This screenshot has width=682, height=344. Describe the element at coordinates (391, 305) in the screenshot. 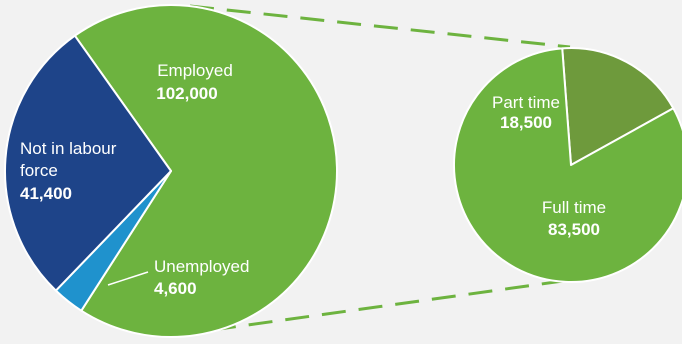

I see `connector-line-bottom` at that location.